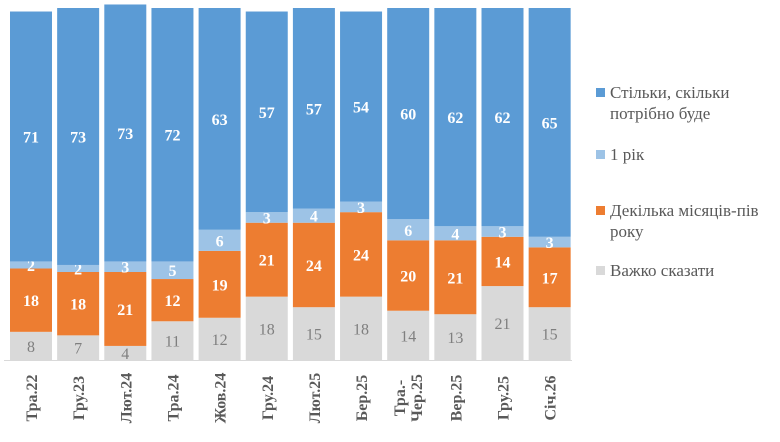 Image resolution: width=780 pixels, height=442 pixels. I want to click on data-label: 60, so click(408, 115).